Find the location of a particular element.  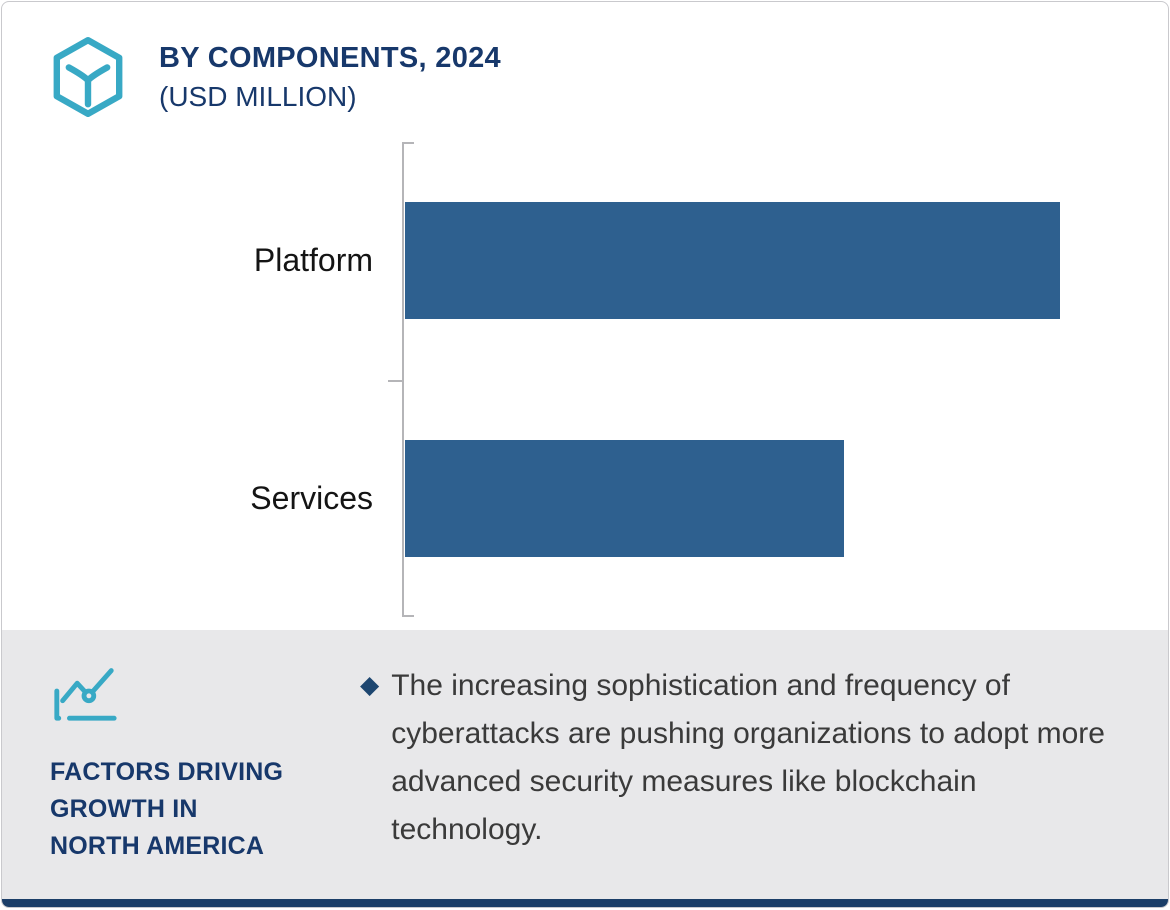

factors-heading-line-3: NORTH AMERICA is located at coordinates (157, 846).